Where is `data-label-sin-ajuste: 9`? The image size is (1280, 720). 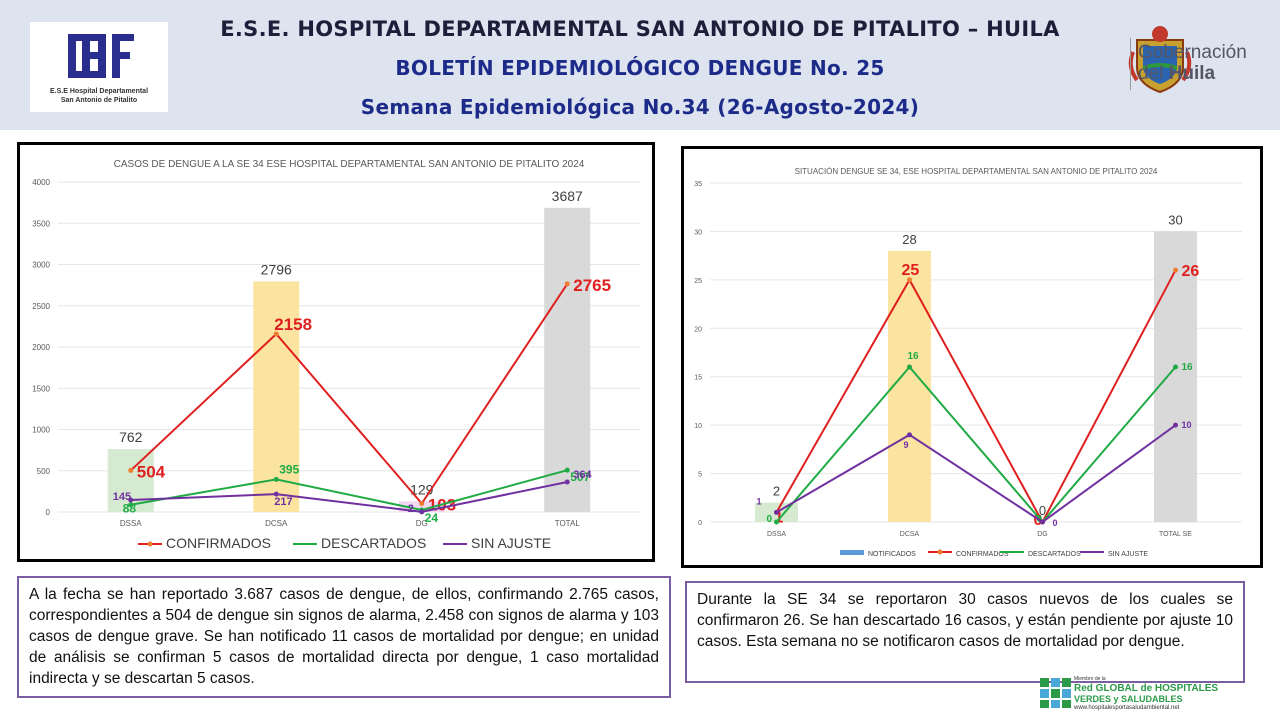 data-label-sin-ajuste: 9 is located at coordinates (906, 445).